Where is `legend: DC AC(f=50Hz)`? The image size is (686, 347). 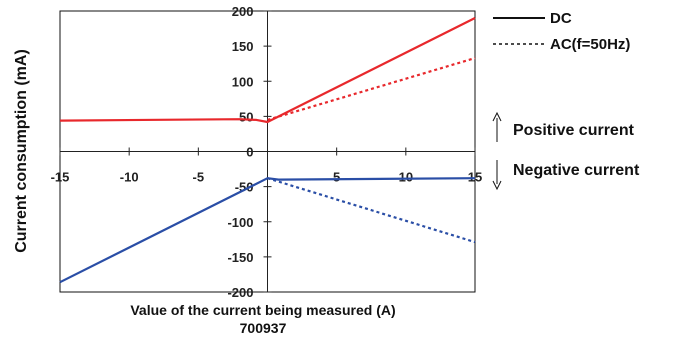
legend: DC AC(f=50Hz) is located at coordinates (561, 31).